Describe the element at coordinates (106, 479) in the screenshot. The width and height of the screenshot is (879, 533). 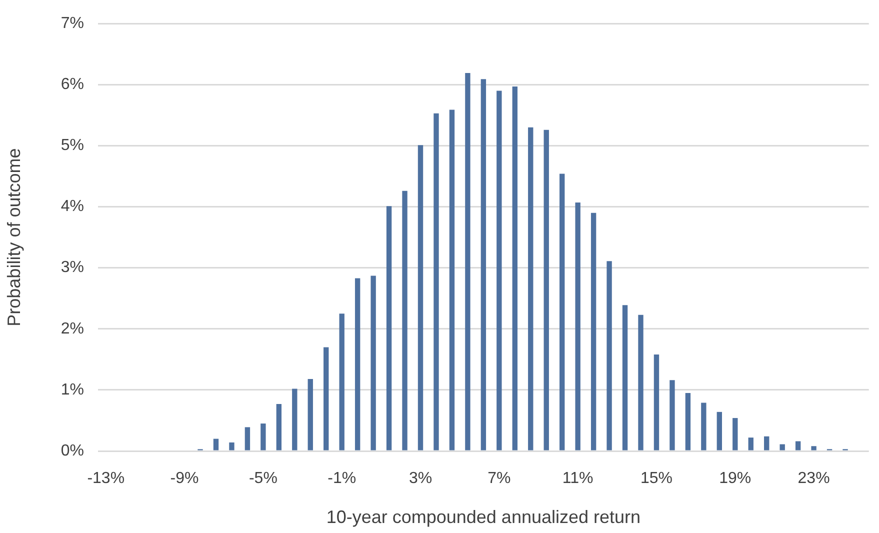
I see `x-tick-label: -13%` at that location.